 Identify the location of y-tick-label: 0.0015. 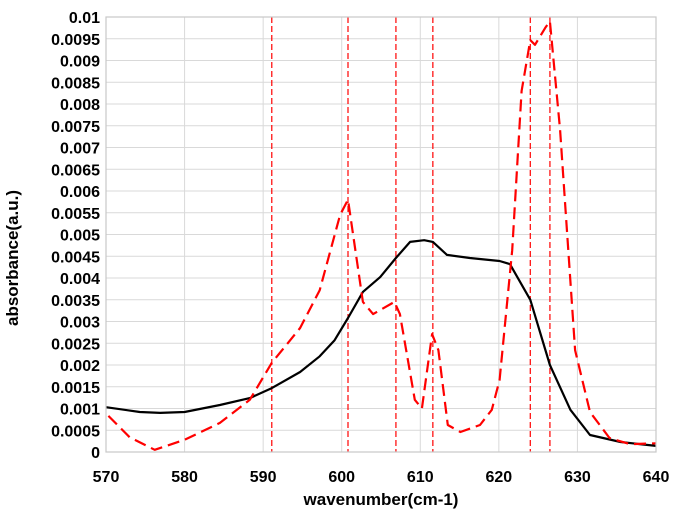
(75, 388).